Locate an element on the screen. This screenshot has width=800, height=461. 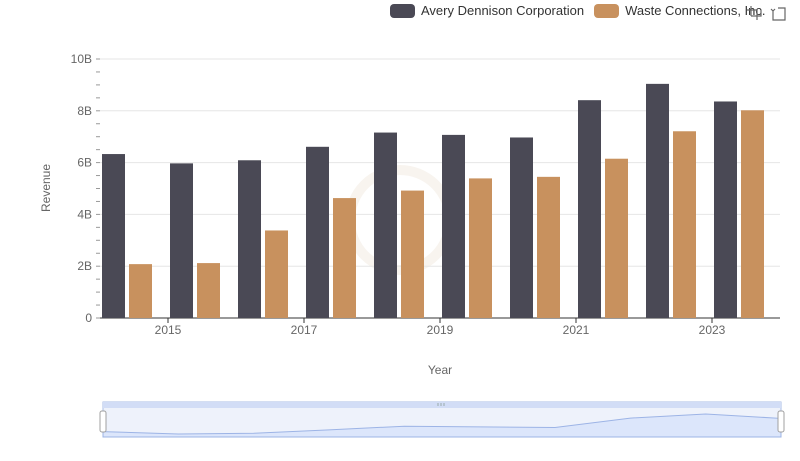
zoom-reset-icon is located at coordinates (778, 13).